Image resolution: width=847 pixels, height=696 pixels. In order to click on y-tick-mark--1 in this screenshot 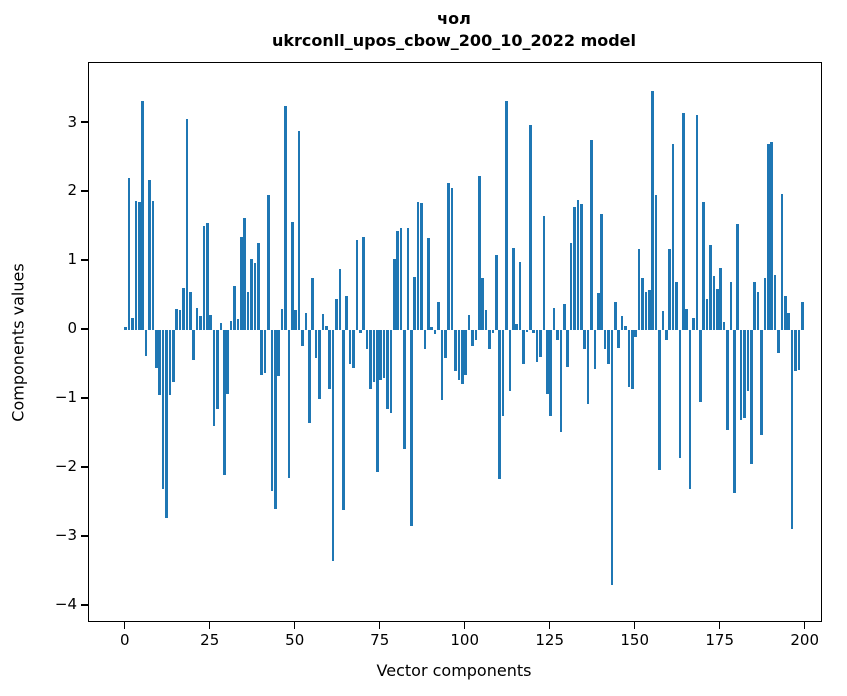, I will do `click(84, 398)`.